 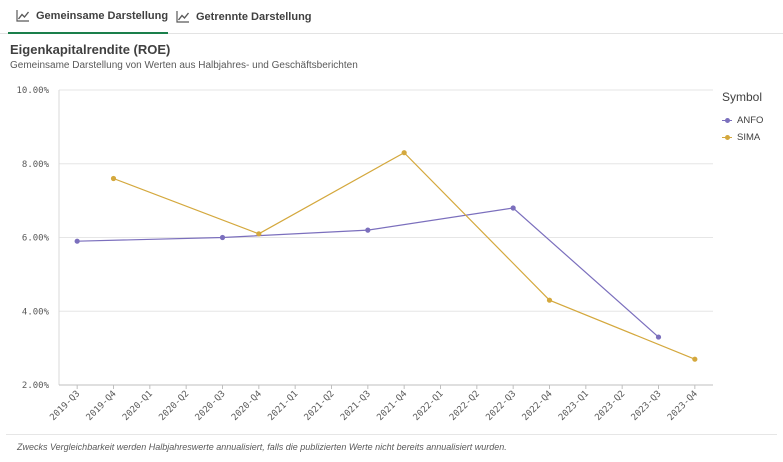 What do you see at coordinates (429, 406) in the screenshot?
I see `x-tick-label: 2022-Q1` at bounding box center [429, 406].